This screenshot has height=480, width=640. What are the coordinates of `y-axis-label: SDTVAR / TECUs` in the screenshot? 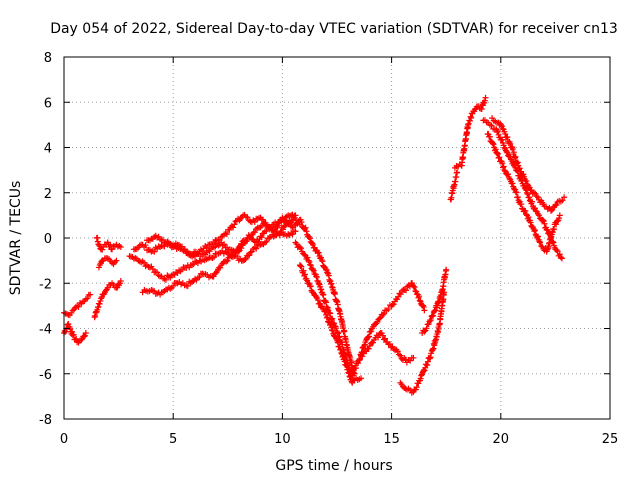 It's located at (16, 238).